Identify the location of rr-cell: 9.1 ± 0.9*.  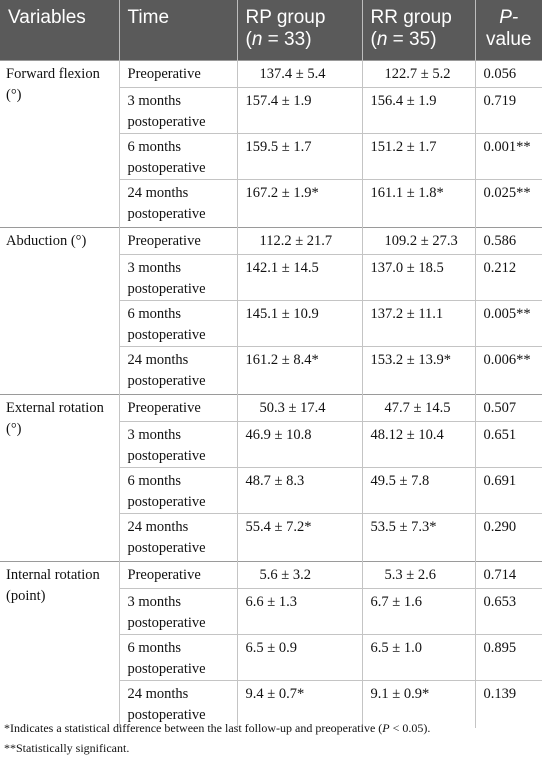
(418, 704).